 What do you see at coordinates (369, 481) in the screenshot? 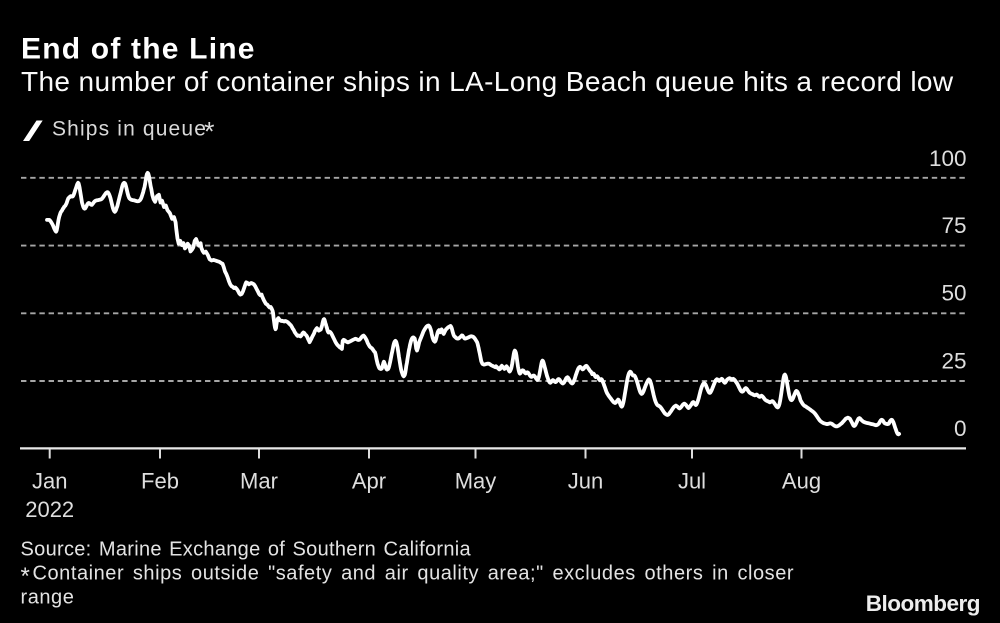
I see `svg-text: Apr` at bounding box center [369, 481].